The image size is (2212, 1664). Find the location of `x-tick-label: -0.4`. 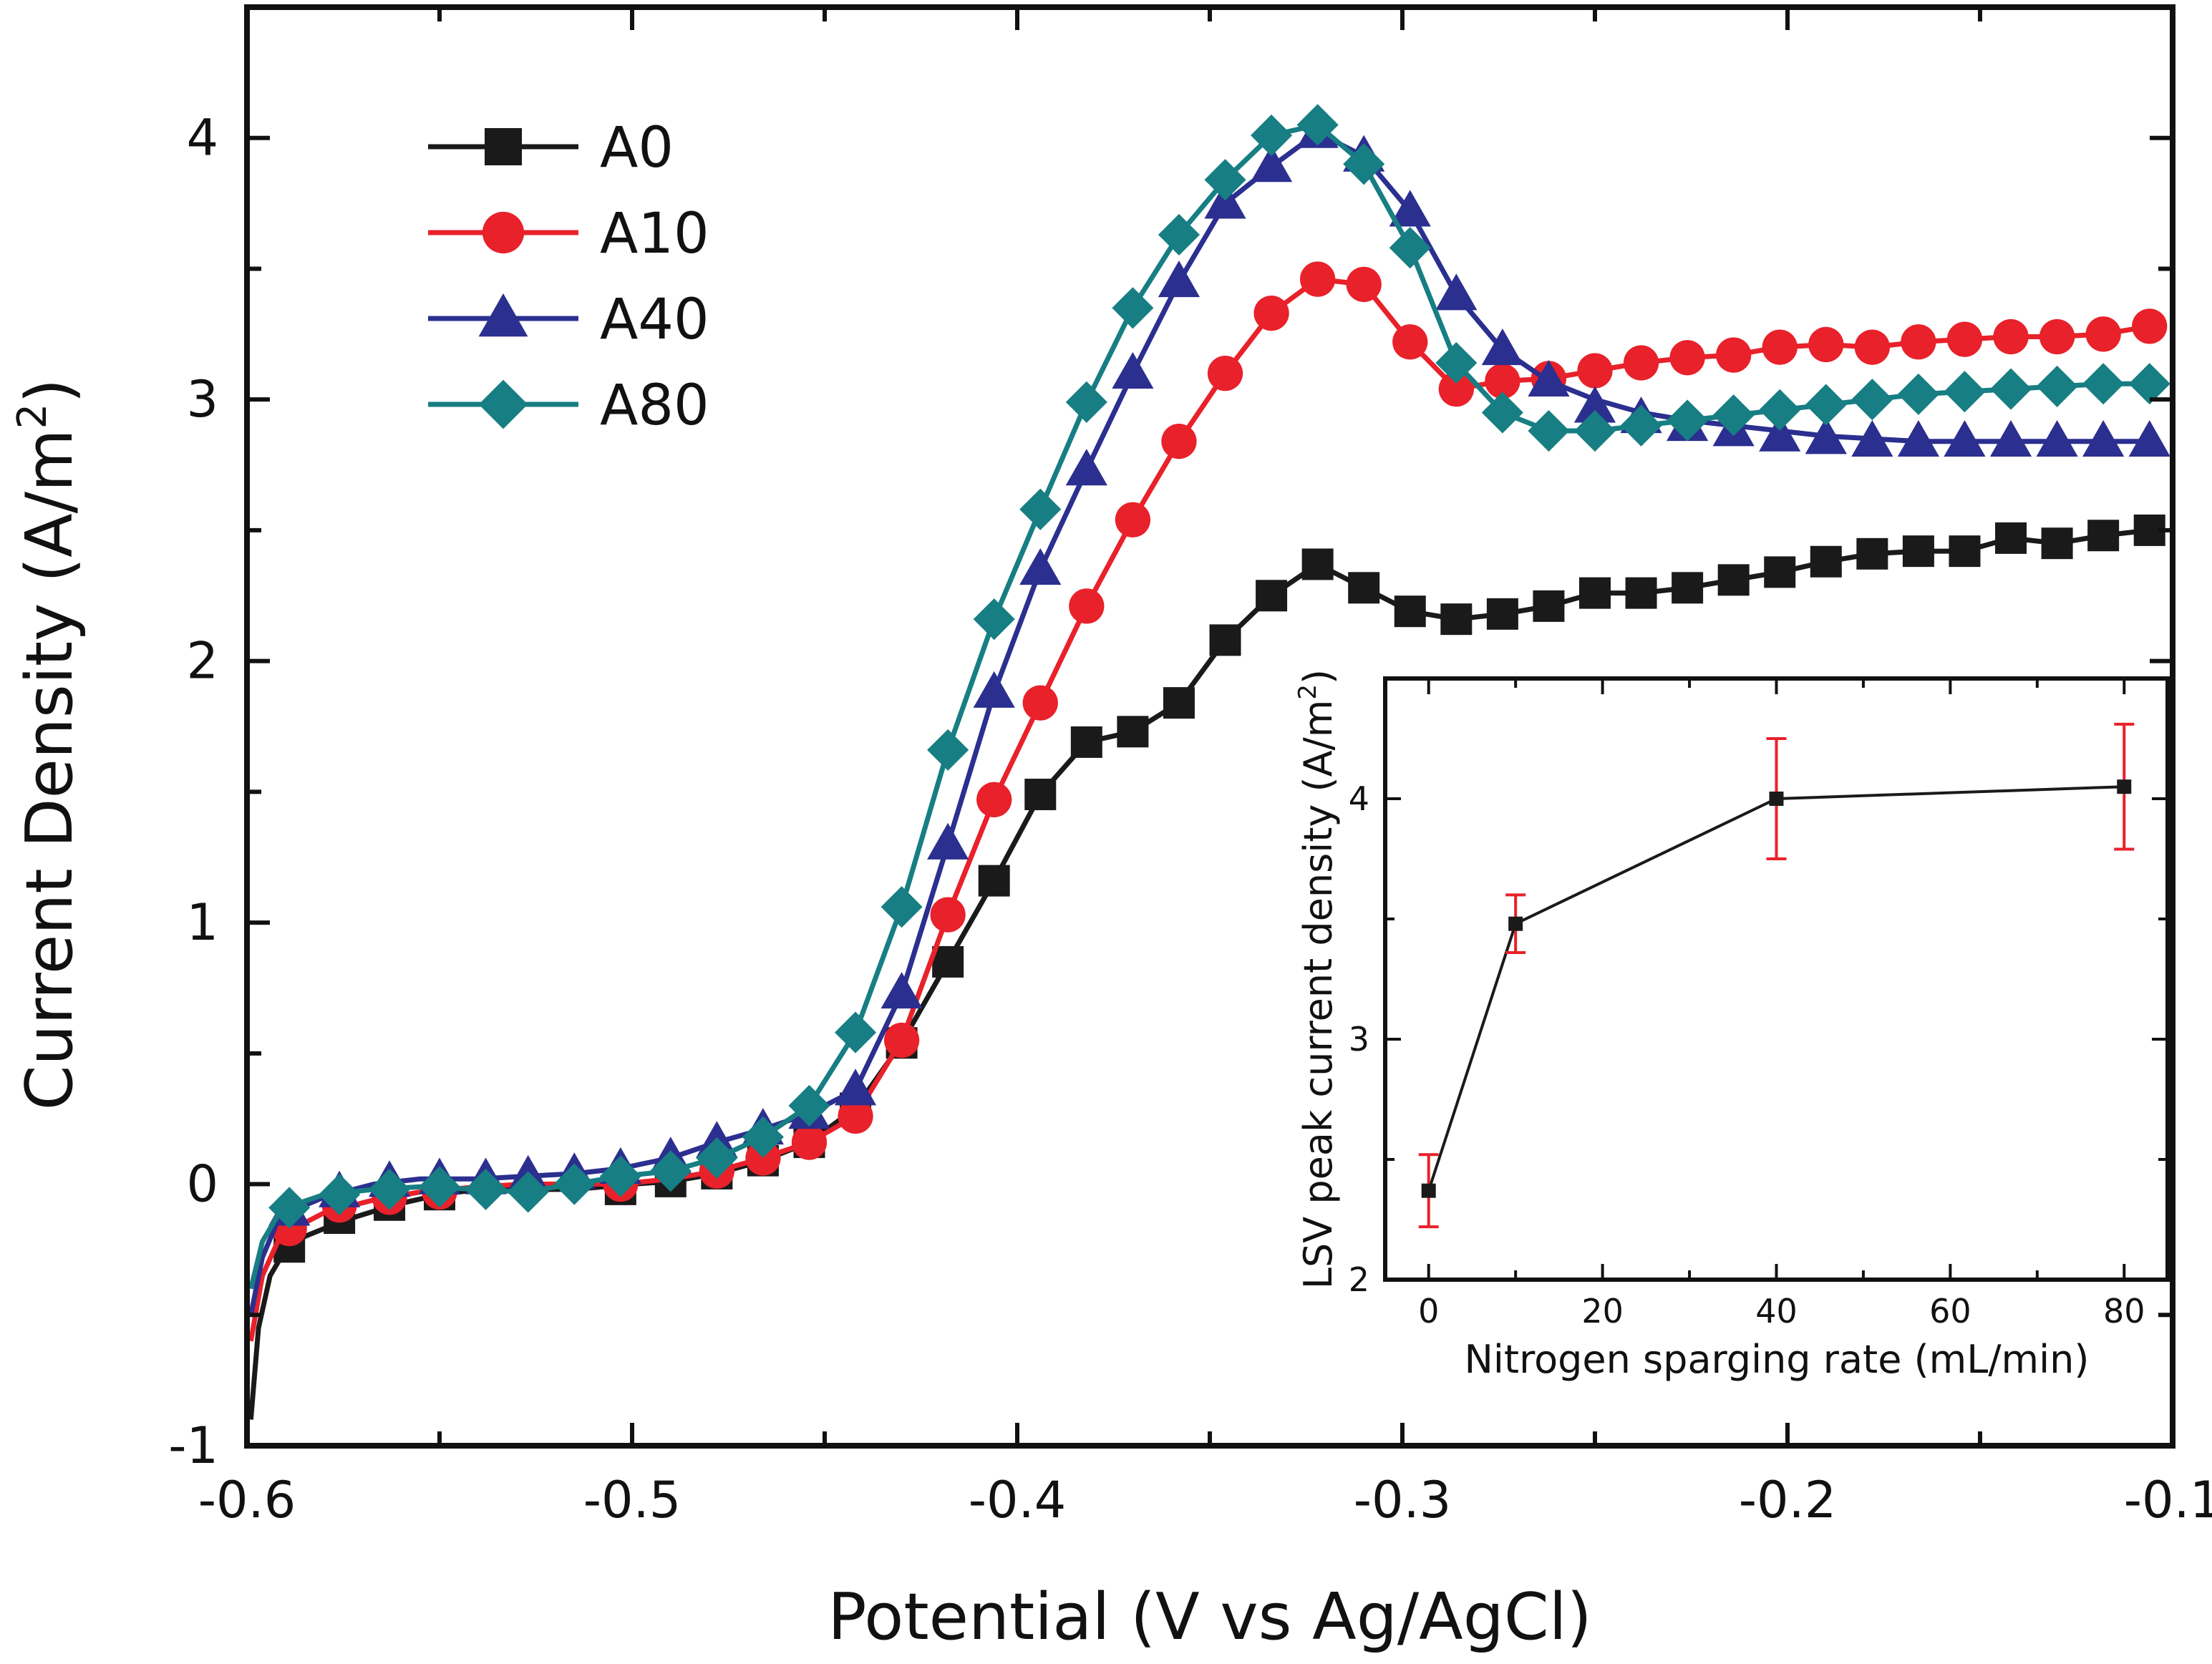

x-tick-label: -0.4 is located at coordinates (1018, 1500).